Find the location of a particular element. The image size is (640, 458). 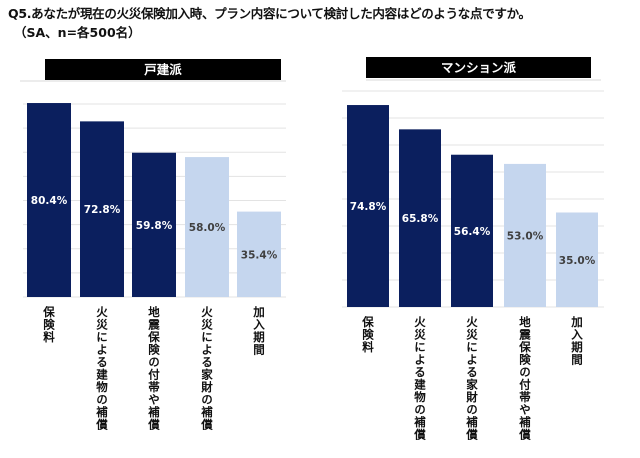

bar-value-label: 56.4% is located at coordinates (472, 232).